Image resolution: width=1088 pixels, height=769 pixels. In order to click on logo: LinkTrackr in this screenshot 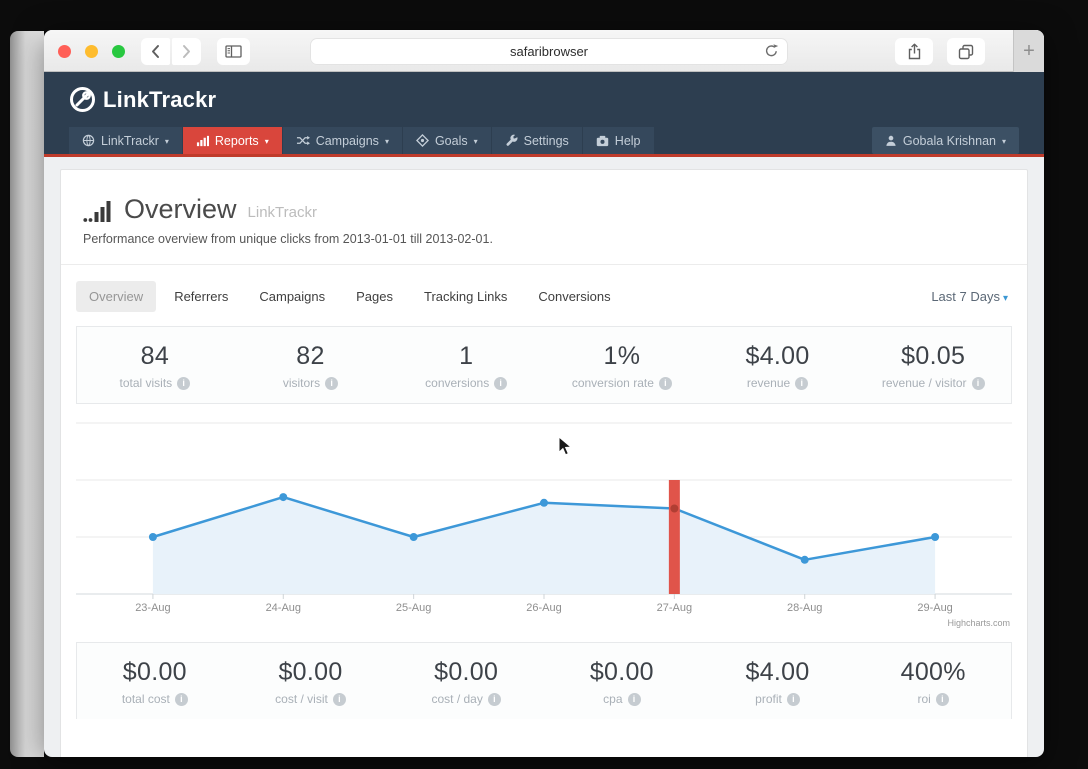, I will do `click(544, 99)`.